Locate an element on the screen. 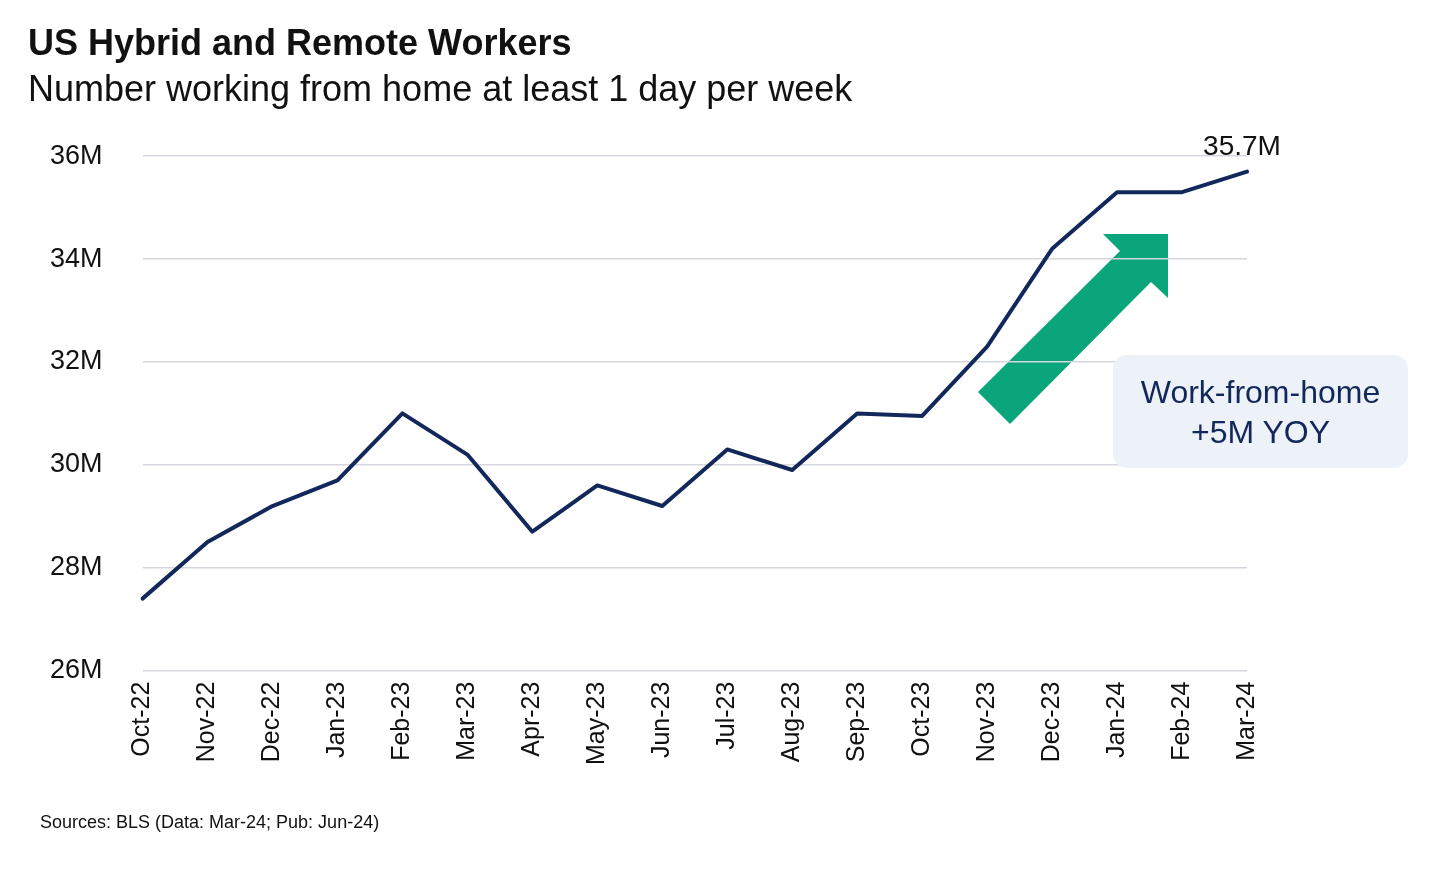  y-tick-label: 32M is located at coordinates (76, 360).